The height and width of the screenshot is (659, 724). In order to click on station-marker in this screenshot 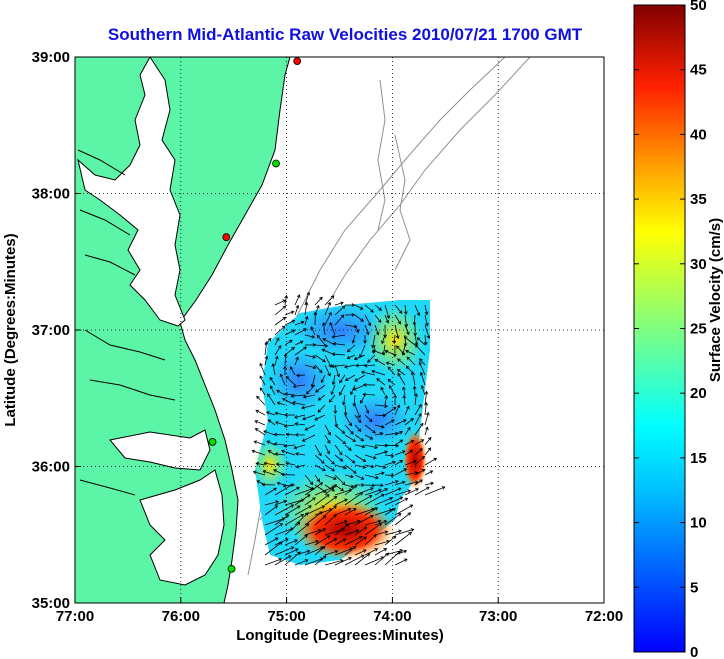, I will do `click(231, 568)`.